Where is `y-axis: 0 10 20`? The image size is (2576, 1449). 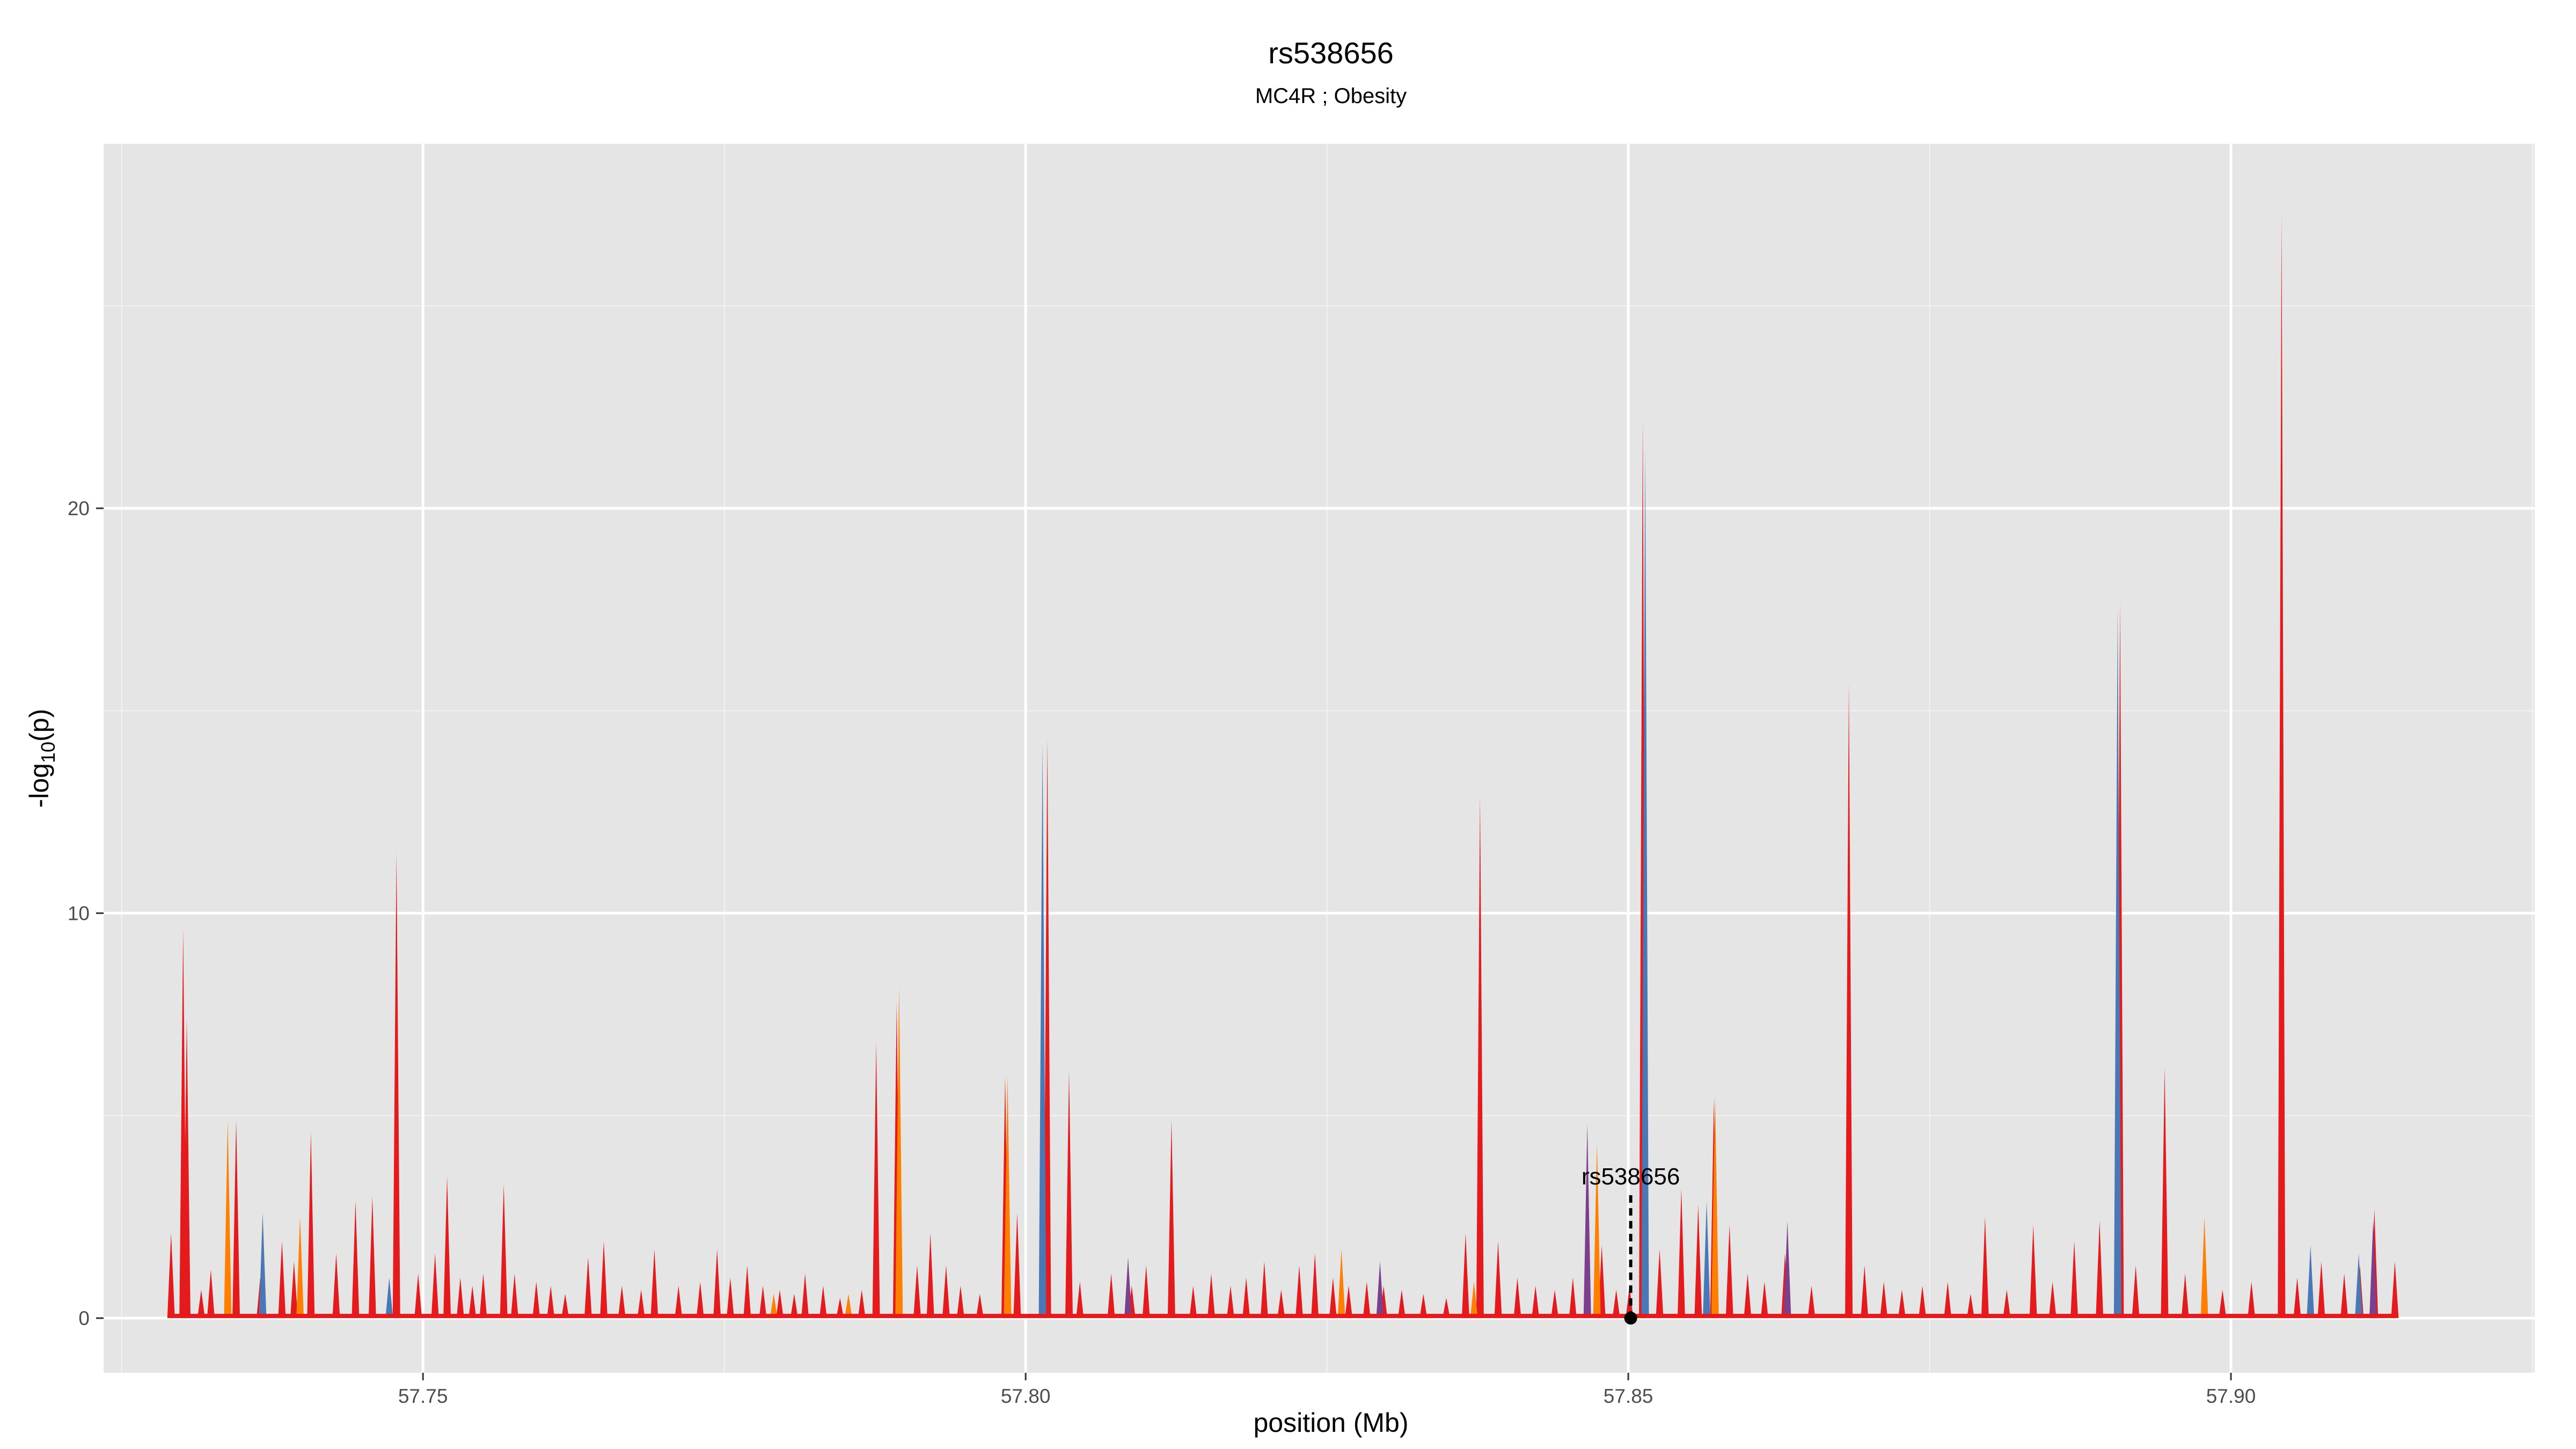
y-axis: 0 10 20 is located at coordinates (86, 913).